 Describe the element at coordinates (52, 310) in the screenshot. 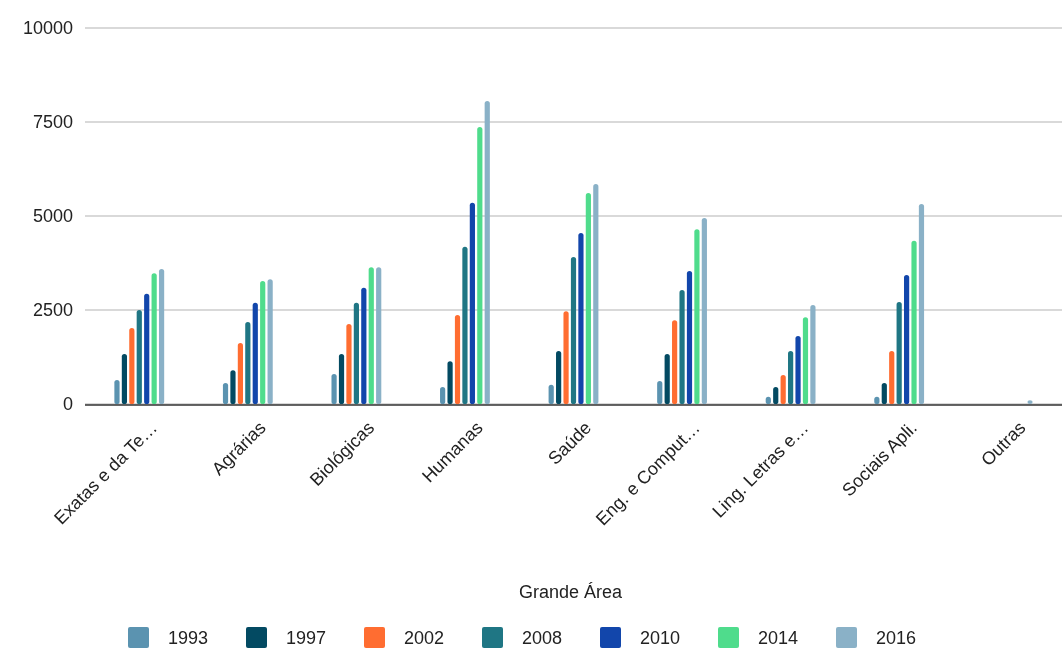

I see `y-tick-label: 2500` at that location.